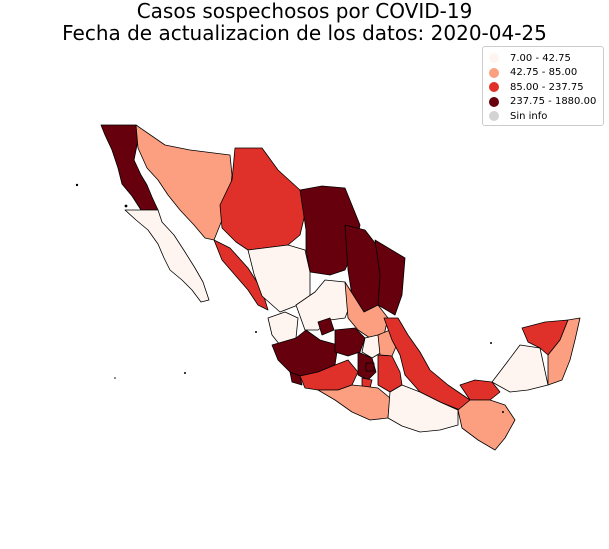 This screenshot has width=609, height=549. I want to click on state-michoacan, so click(329, 375).